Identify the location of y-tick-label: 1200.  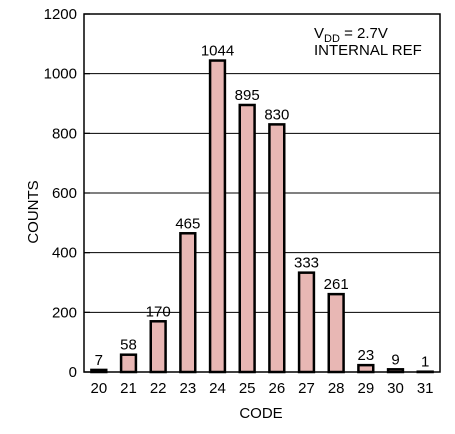
(60, 14).